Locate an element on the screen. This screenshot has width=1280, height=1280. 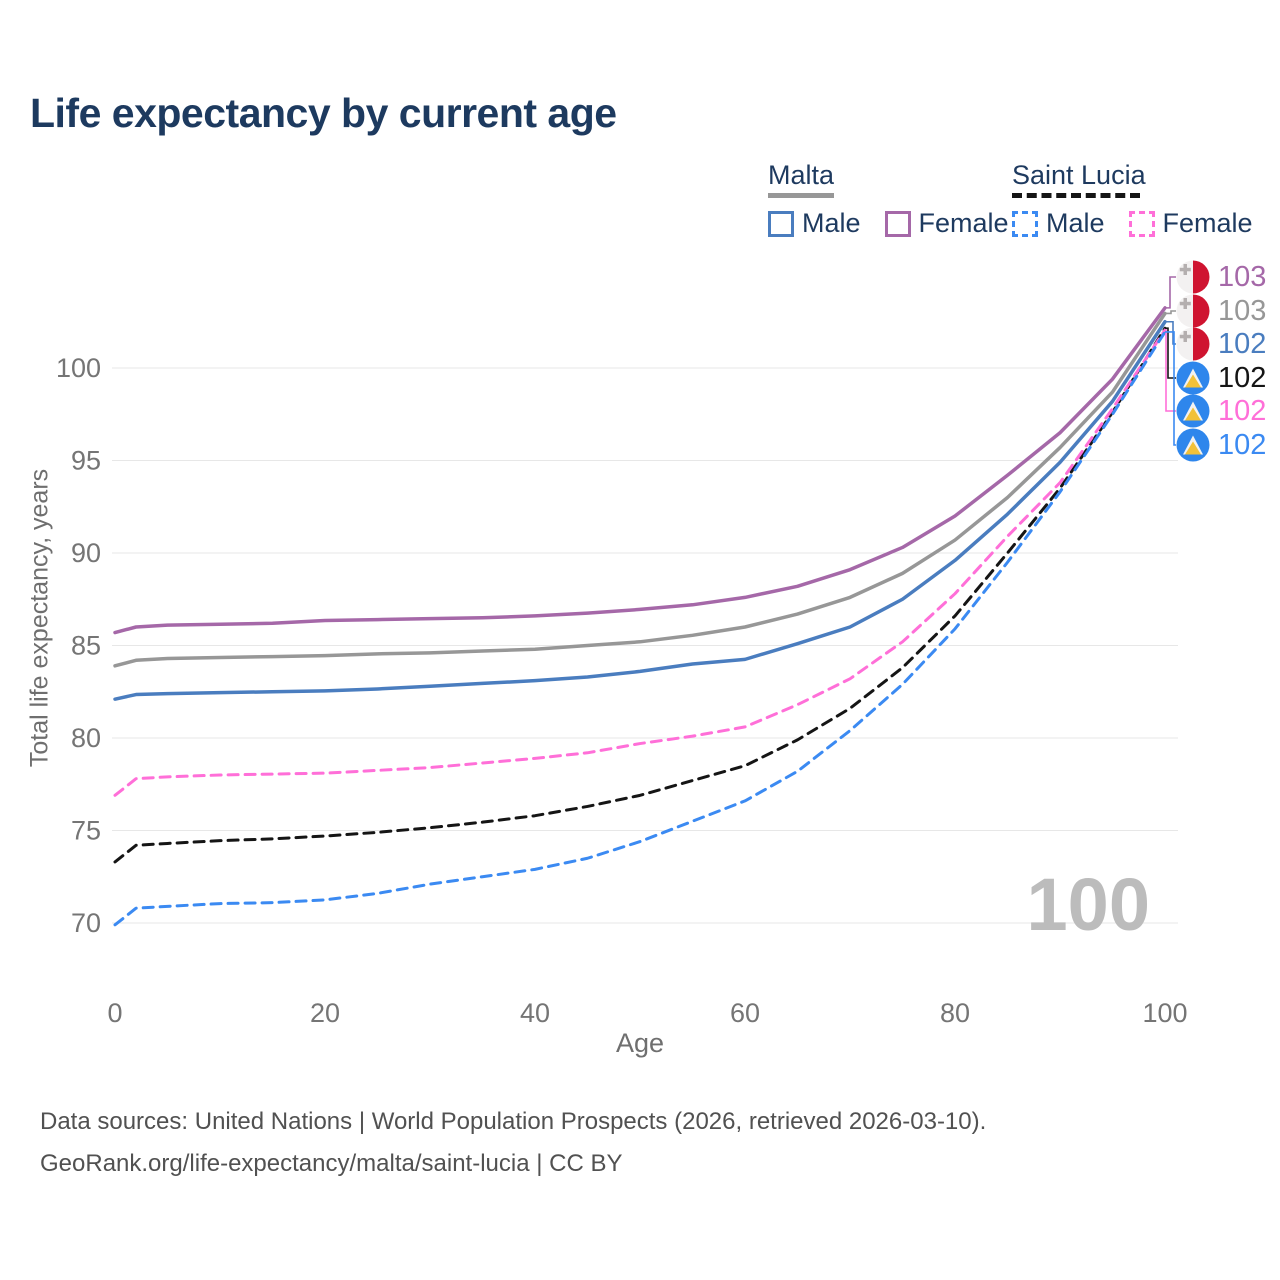
endpoint-value-saint-lucia-male: 102 is located at coordinates (1242, 444).